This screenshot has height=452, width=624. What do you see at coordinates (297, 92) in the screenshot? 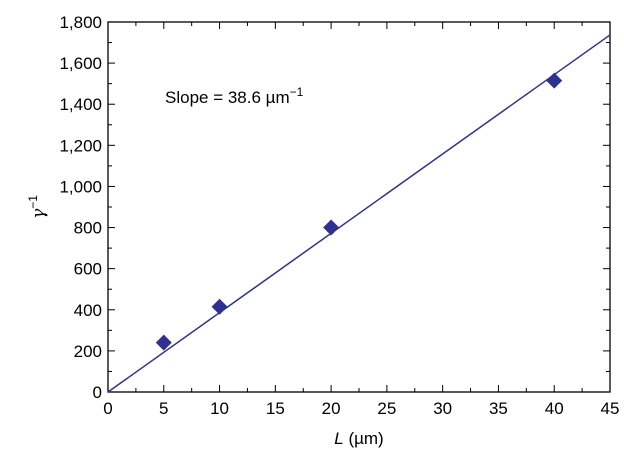
I see `slope-annotation-sup: −1` at bounding box center [297, 92].